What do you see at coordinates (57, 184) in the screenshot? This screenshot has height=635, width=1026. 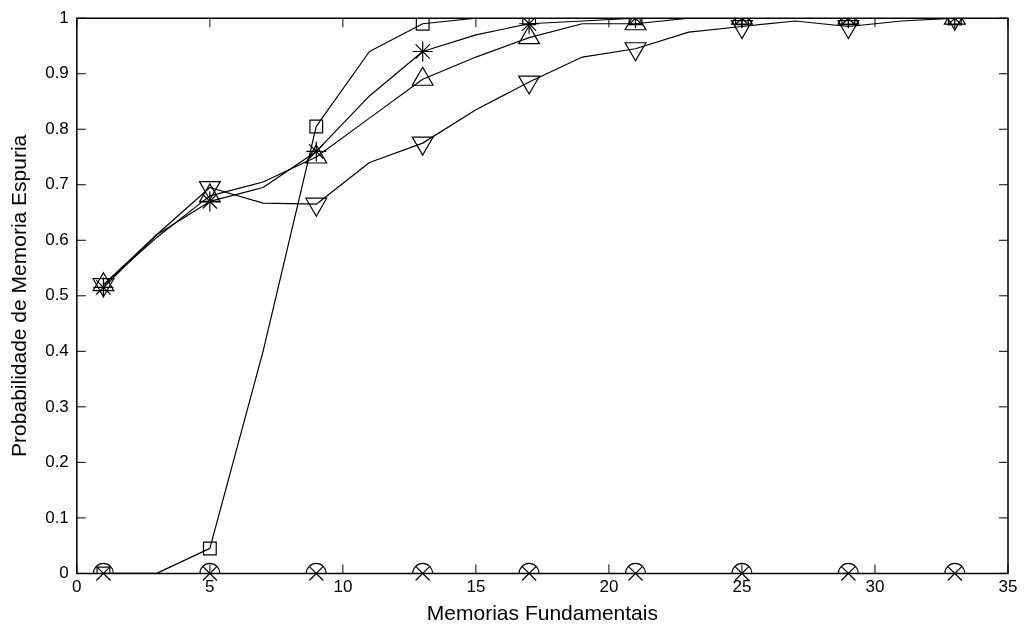 I see `y-tick-label: 0.7` at bounding box center [57, 184].